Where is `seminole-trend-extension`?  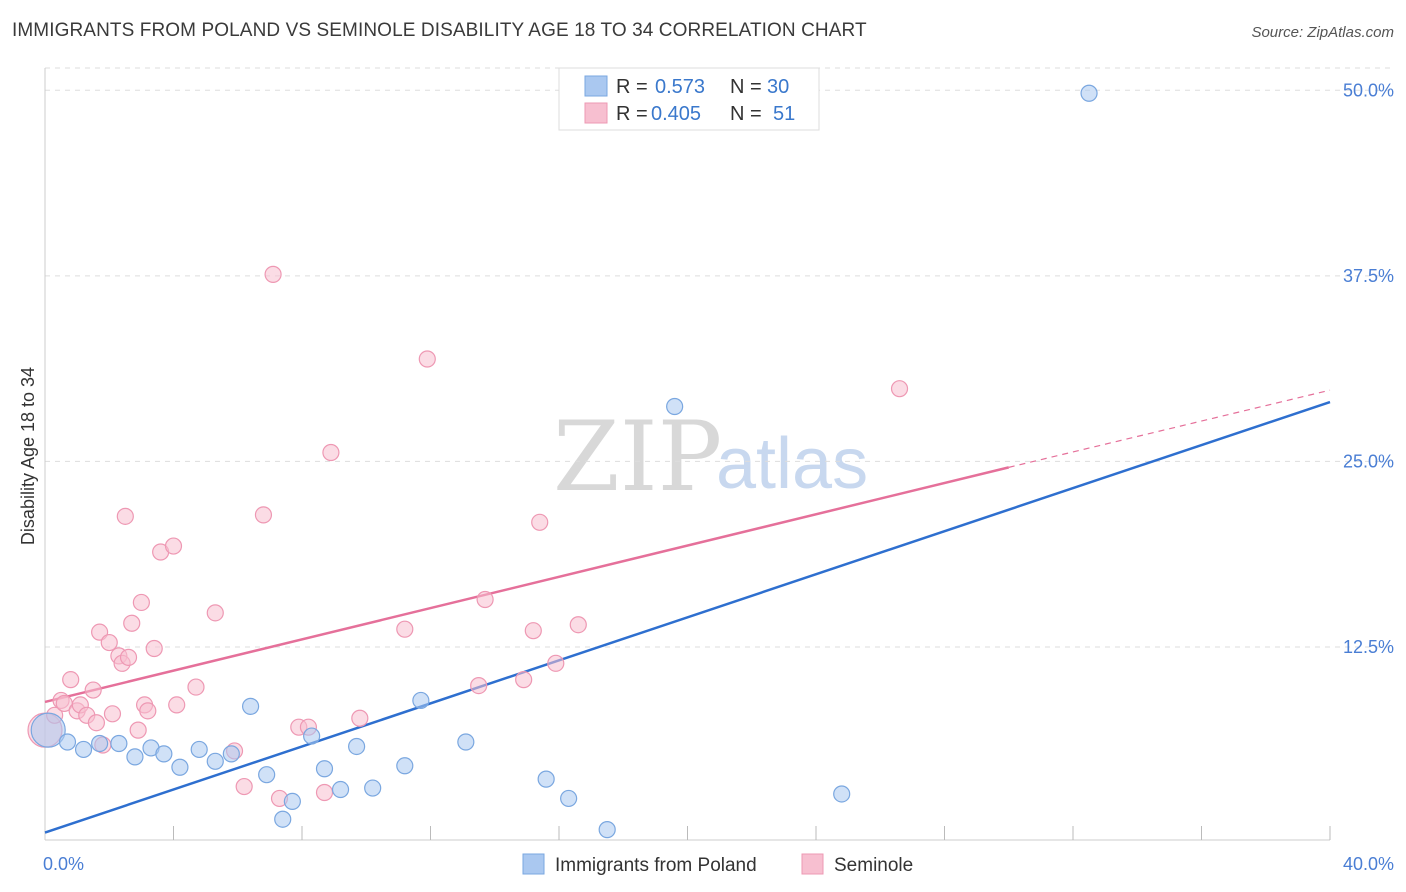
seminole-trend-extension is located at coordinates (1169, 428).